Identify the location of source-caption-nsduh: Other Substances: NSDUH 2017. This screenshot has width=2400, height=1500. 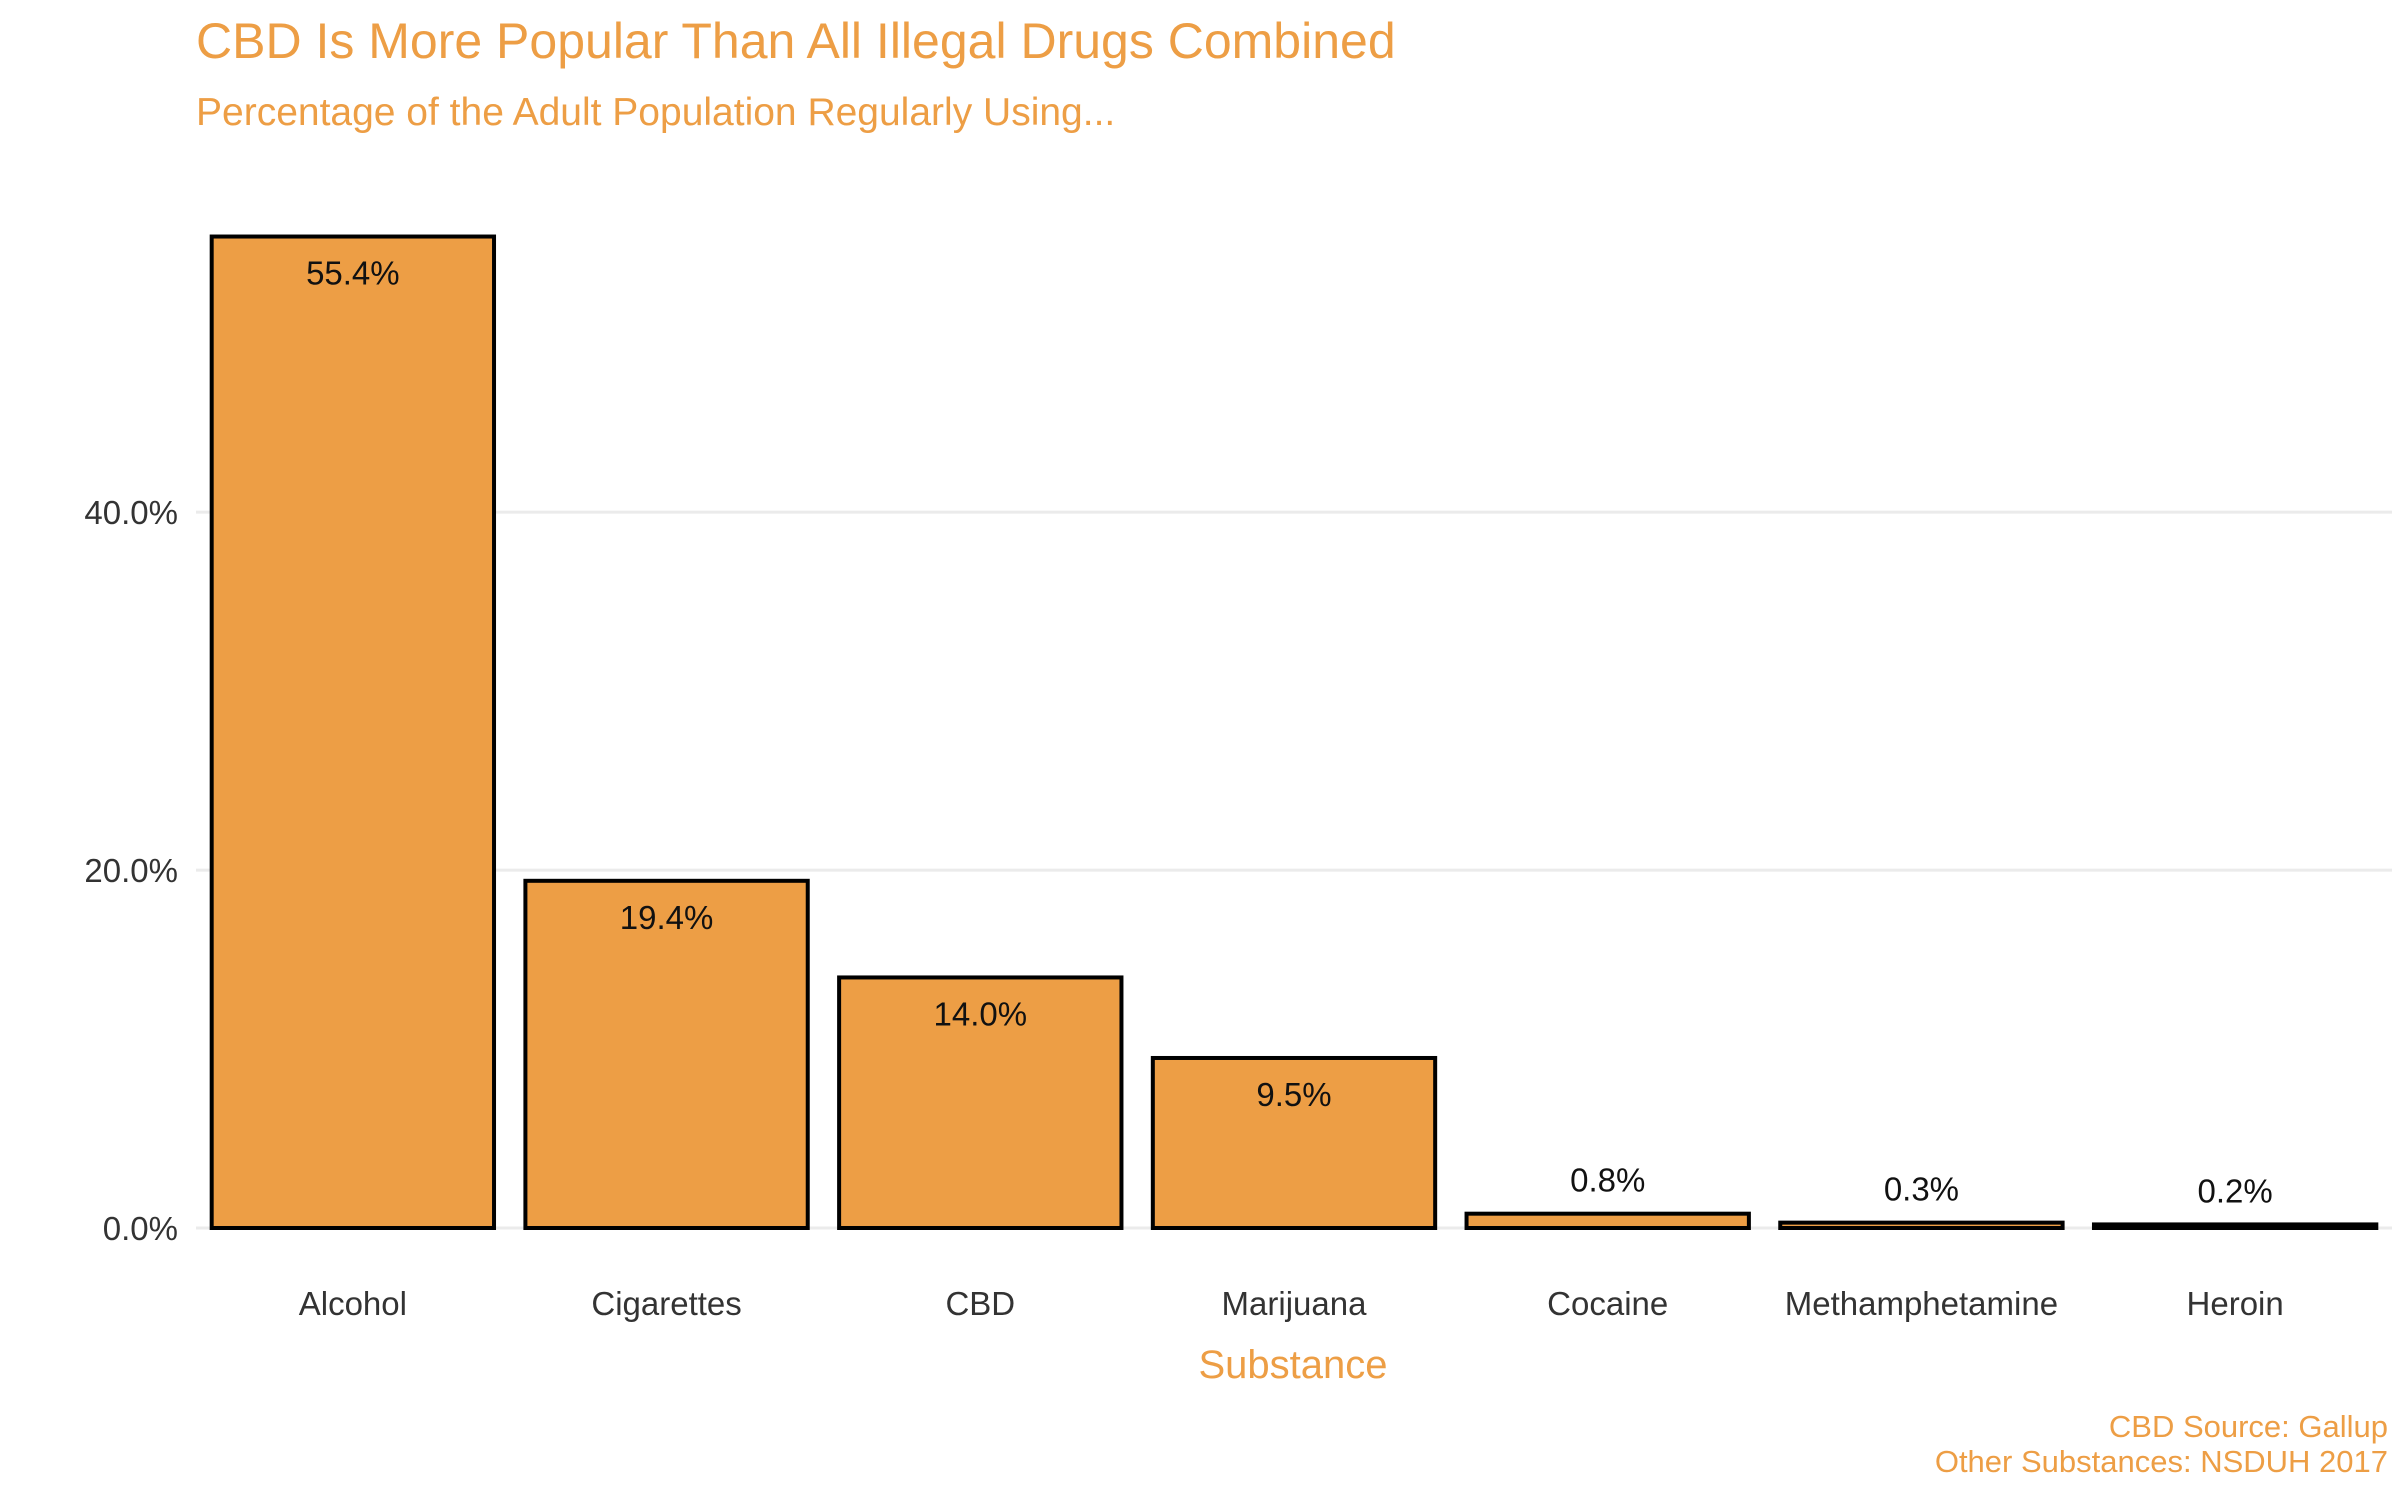
(2161, 1461).